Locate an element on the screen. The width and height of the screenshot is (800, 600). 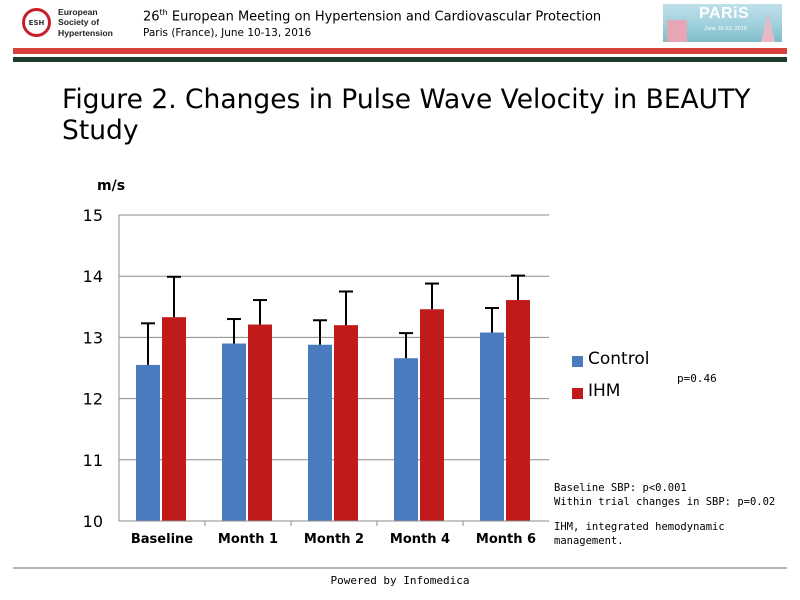
x-tick-label: Month 4 is located at coordinates (420, 539).